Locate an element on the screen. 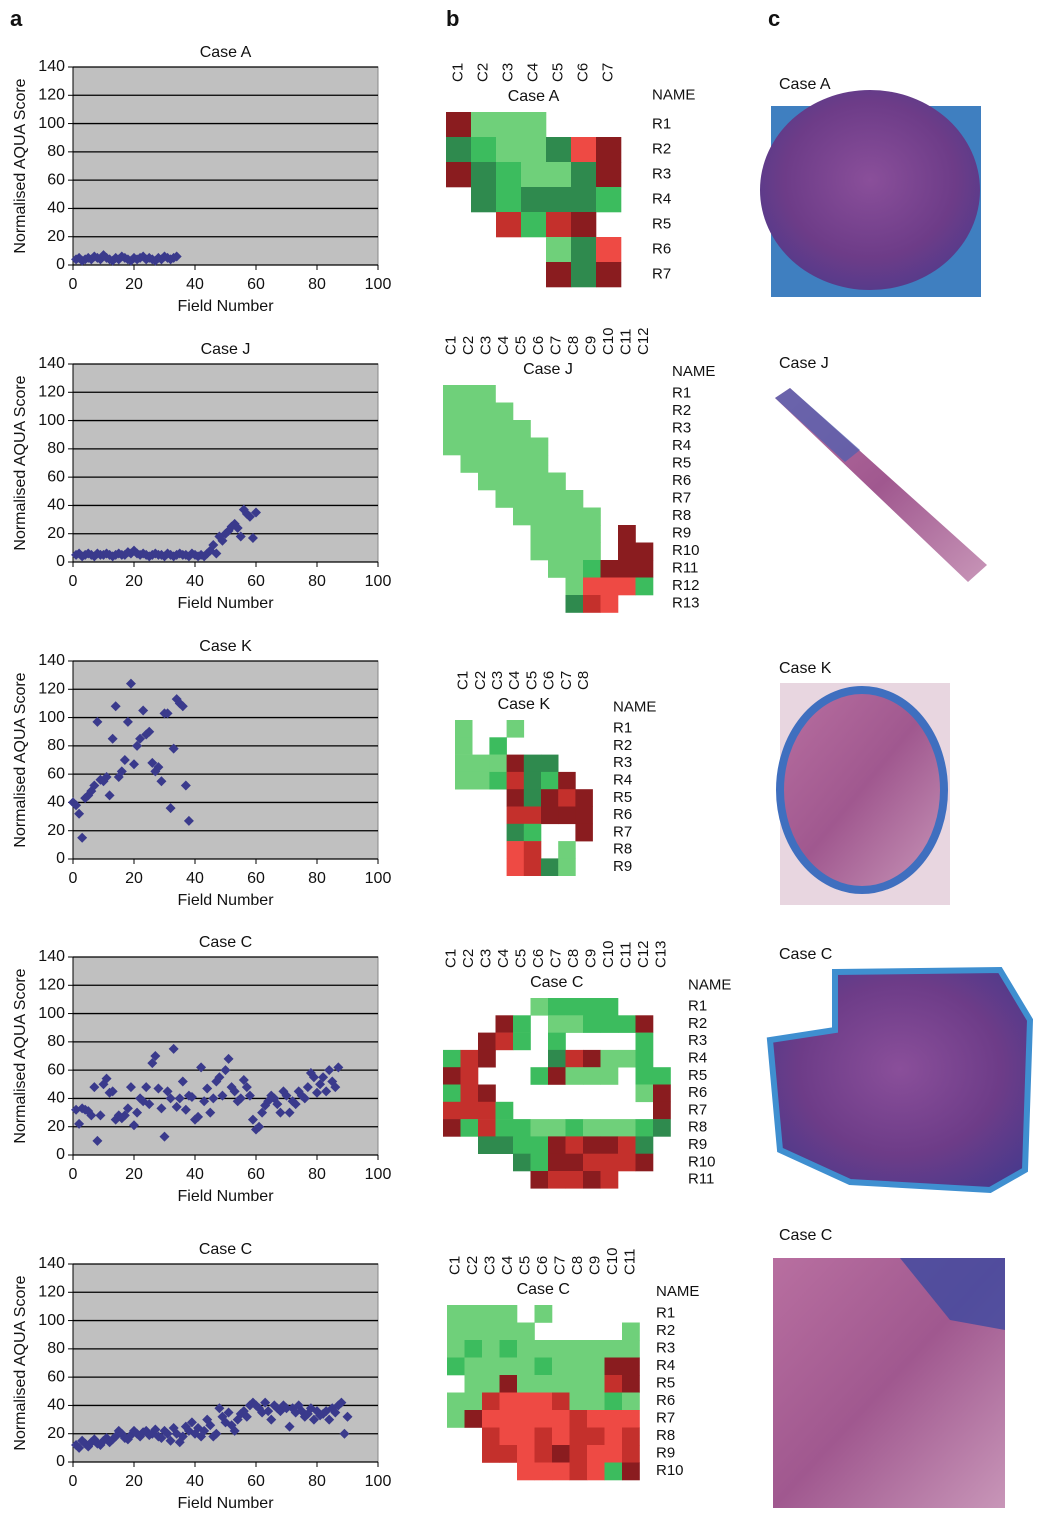 Image resolution: width=1038 pixels, height=1523 pixels. row-label: R11 is located at coordinates (701, 1179).